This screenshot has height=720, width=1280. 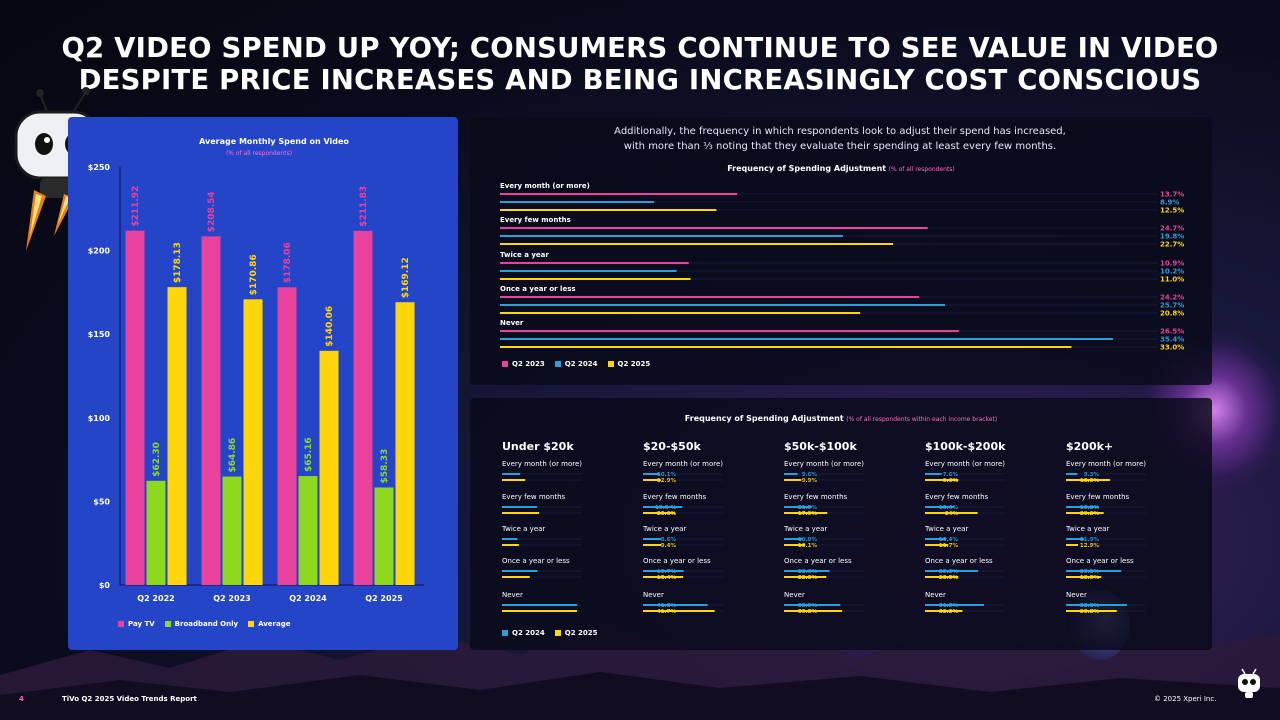 What do you see at coordinates (807, 168) in the screenshot?
I see `frequency-all-title: Frequency of Spending Adjustment` at bounding box center [807, 168].